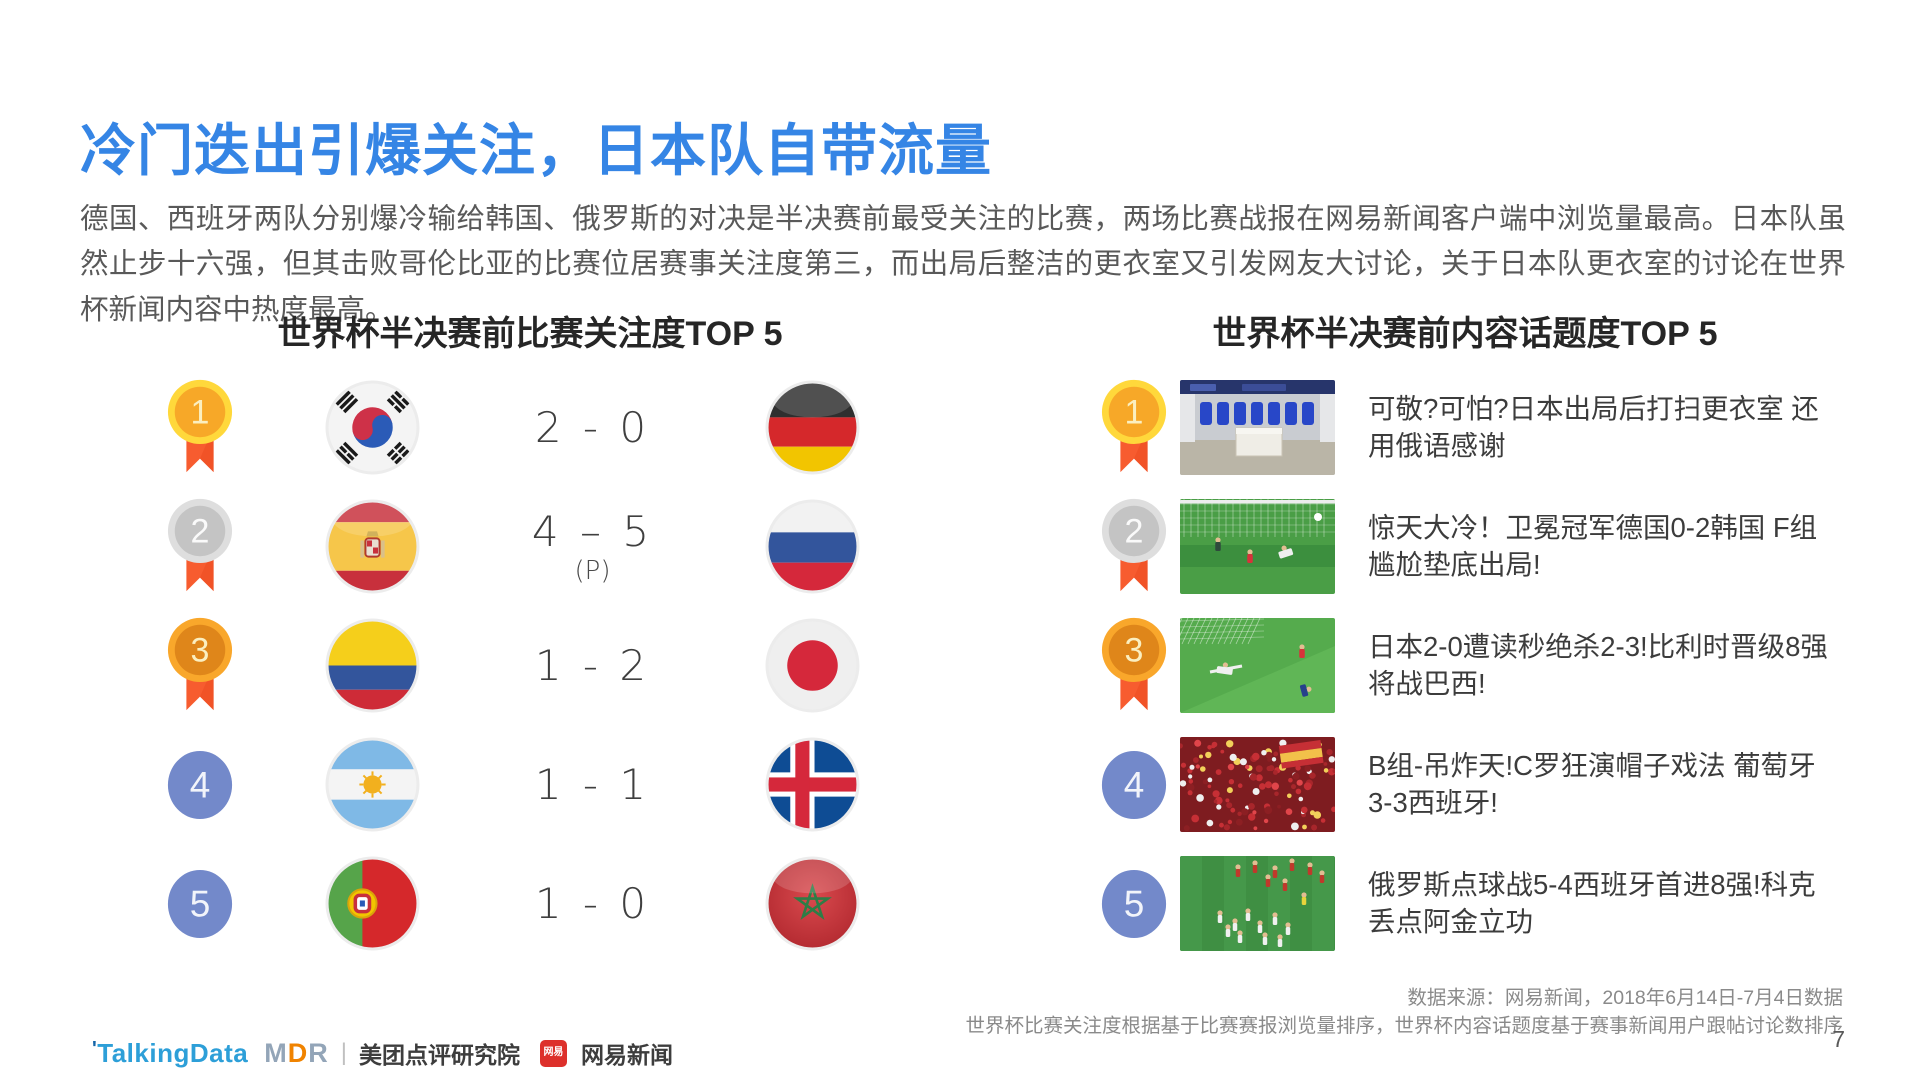 This screenshot has width=1921, height=1080. I want to click on mdr-logo: MDR, so click(296, 1052).